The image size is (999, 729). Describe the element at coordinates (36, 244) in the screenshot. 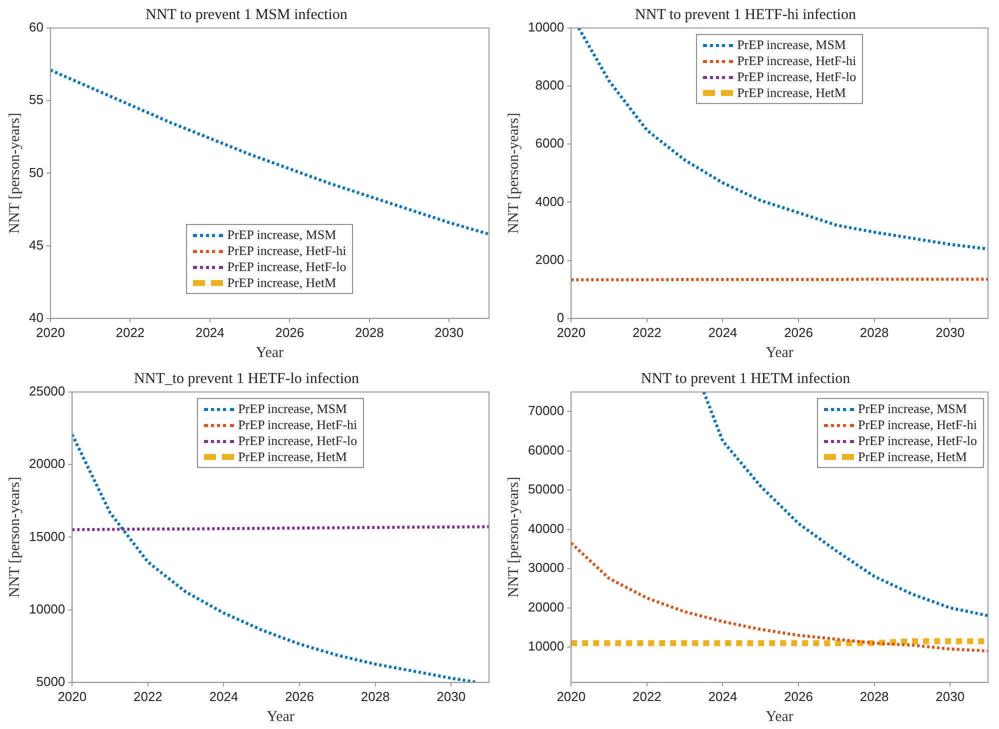

I see `y-tick-label: 45` at that location.